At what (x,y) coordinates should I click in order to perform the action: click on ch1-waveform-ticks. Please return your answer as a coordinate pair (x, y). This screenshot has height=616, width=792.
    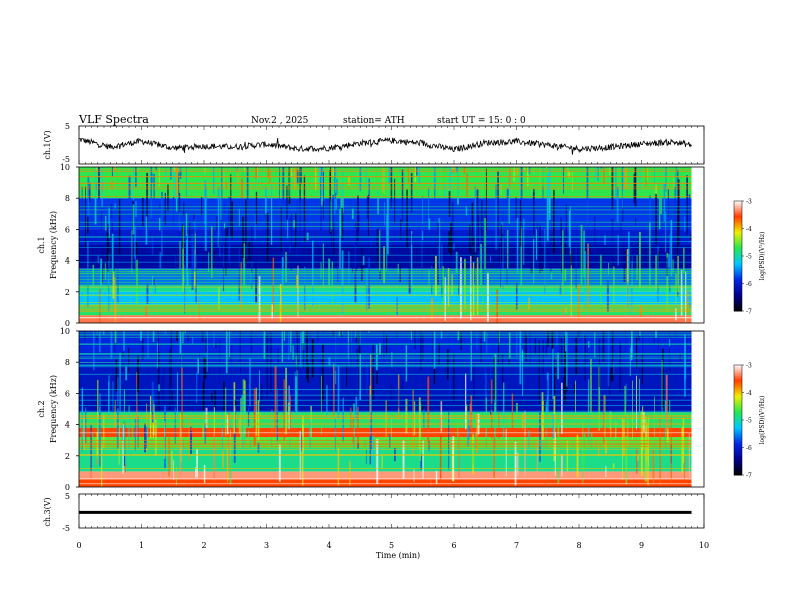
    Looking at the image, I should click on (391, 145).